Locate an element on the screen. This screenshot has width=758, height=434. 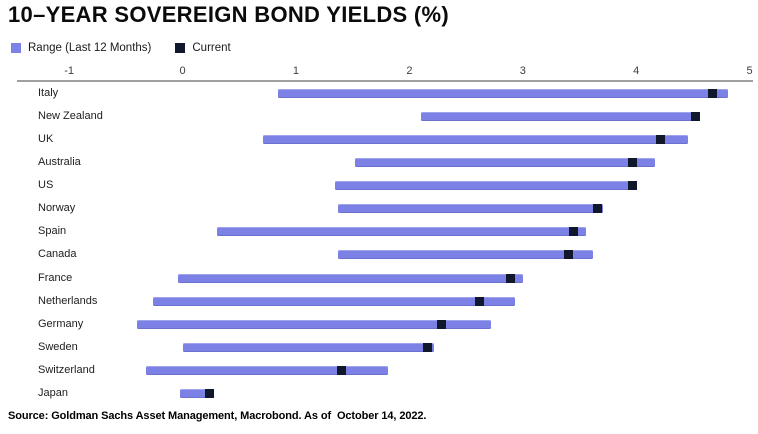
chart-legend: Range (Last 12 Months) Current is located at coordinates (121, 48).